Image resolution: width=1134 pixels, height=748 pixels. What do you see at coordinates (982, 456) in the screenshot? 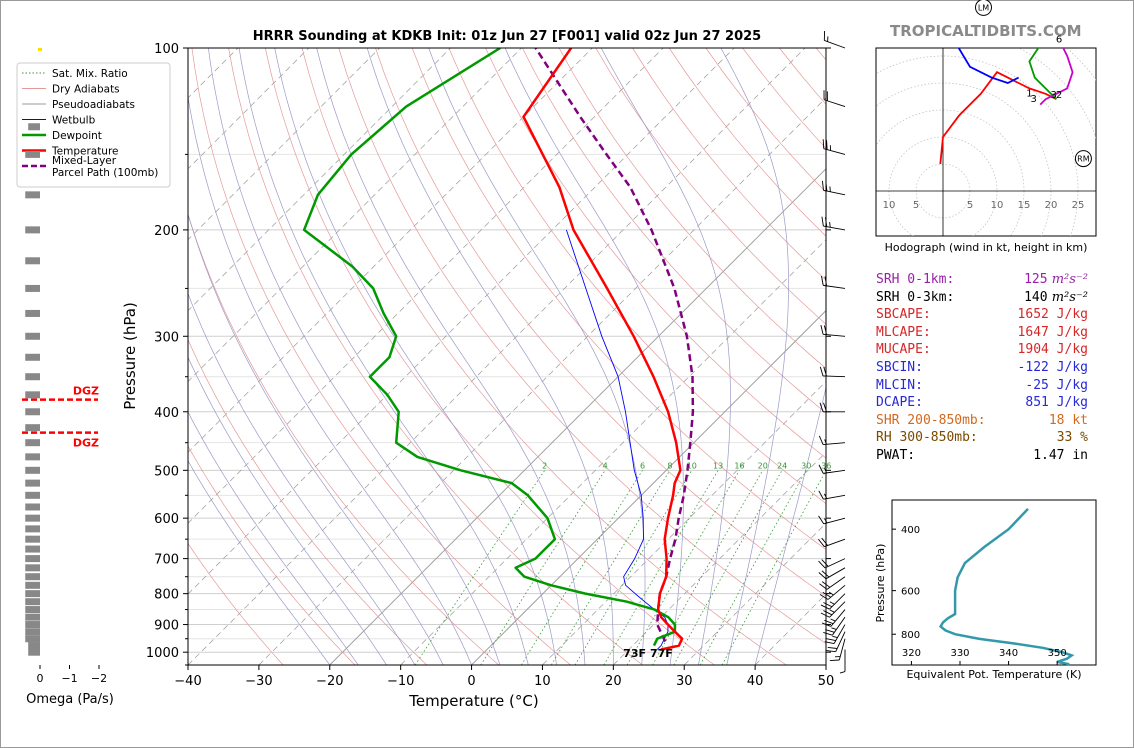
I see `index-row: PWAT: 1.47 in` at bounding box center [982, 456].